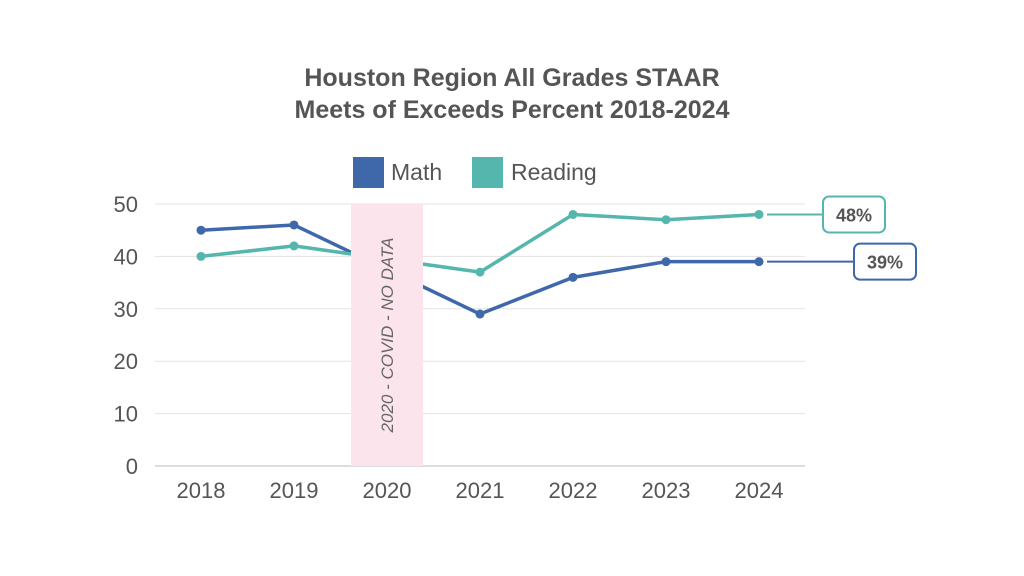 The width and height of the screenshot is (1024, 576). Describe the element at coordinates (132, 466) in the screenshot. I see `y-tick-label: 0` at that location.